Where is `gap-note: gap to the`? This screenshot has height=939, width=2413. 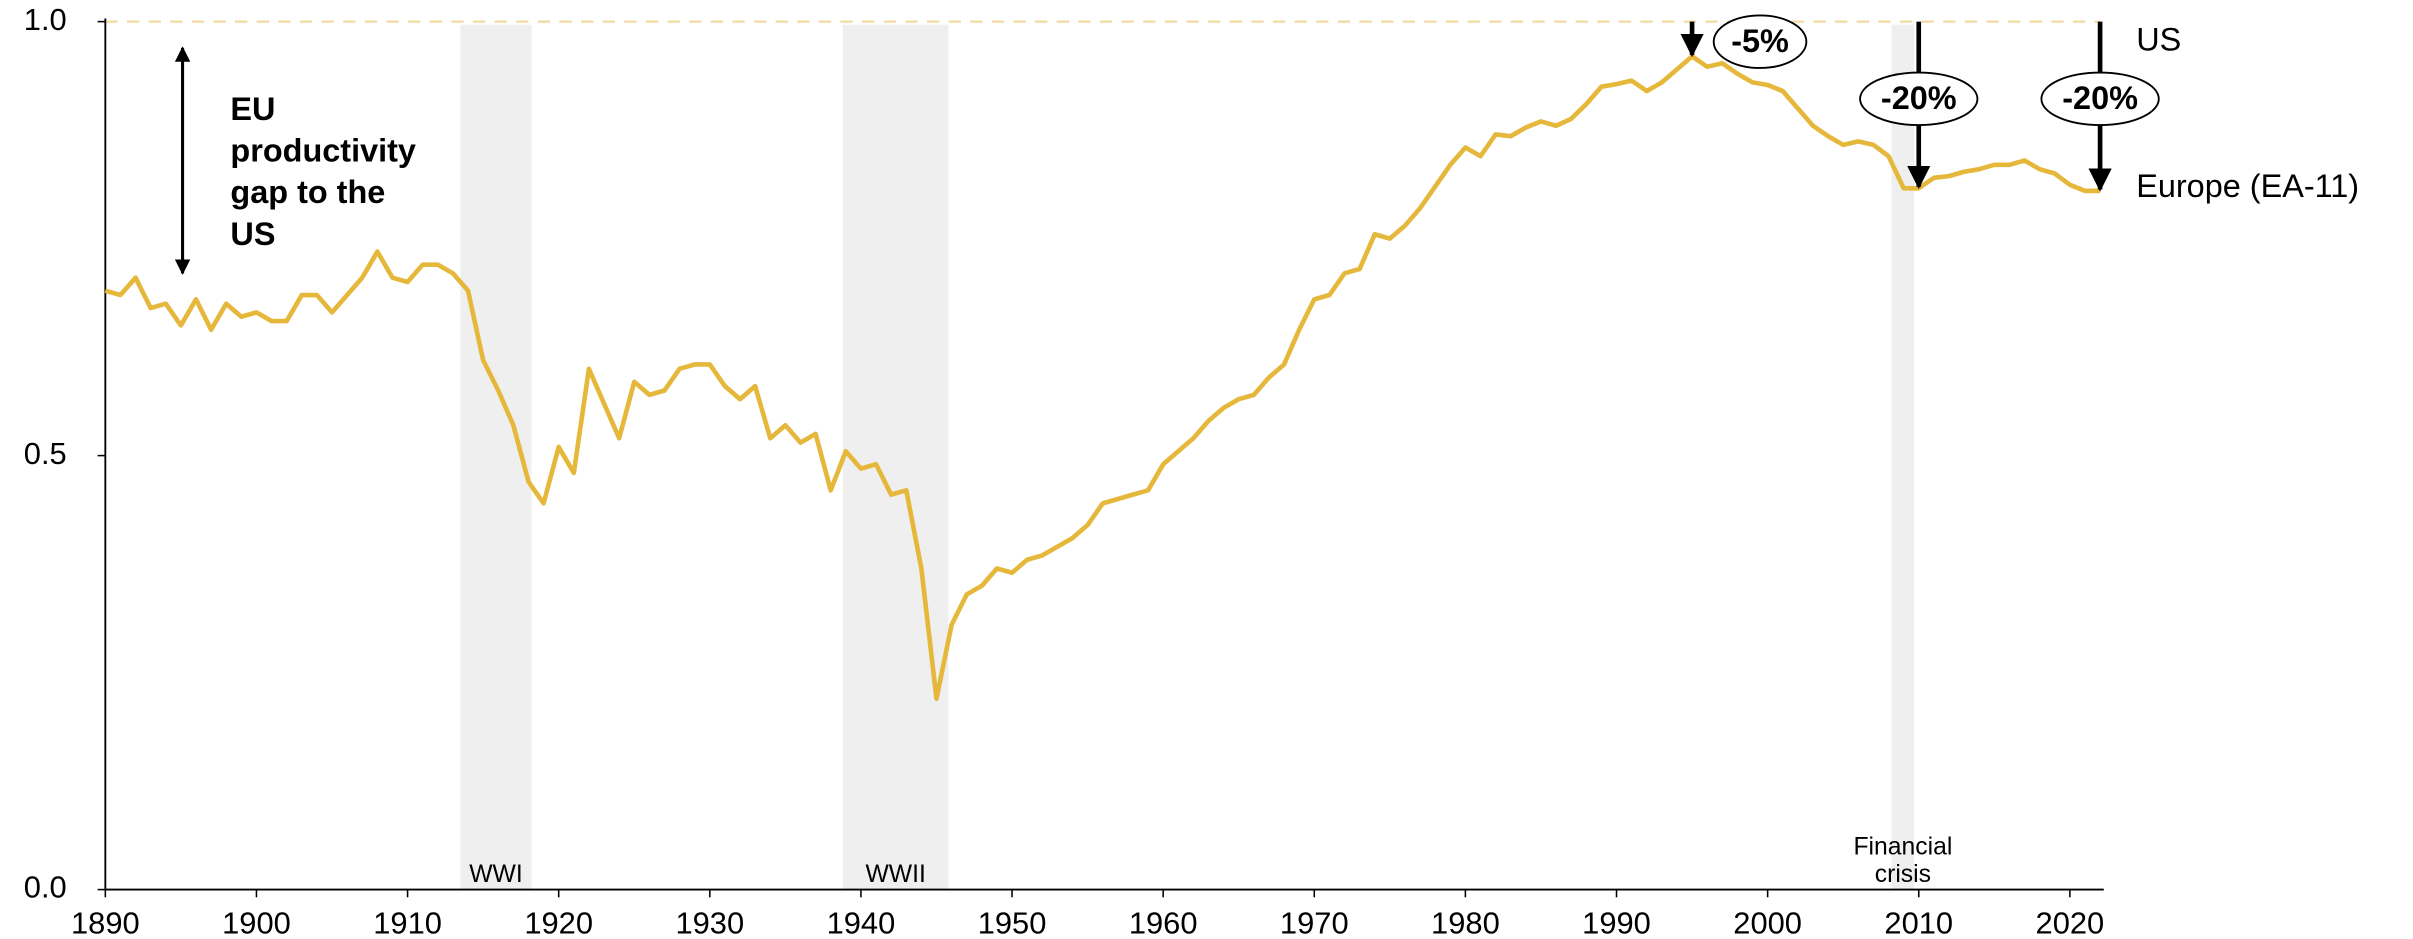 gap-note: gap to the is located at coordinates (307, 192).